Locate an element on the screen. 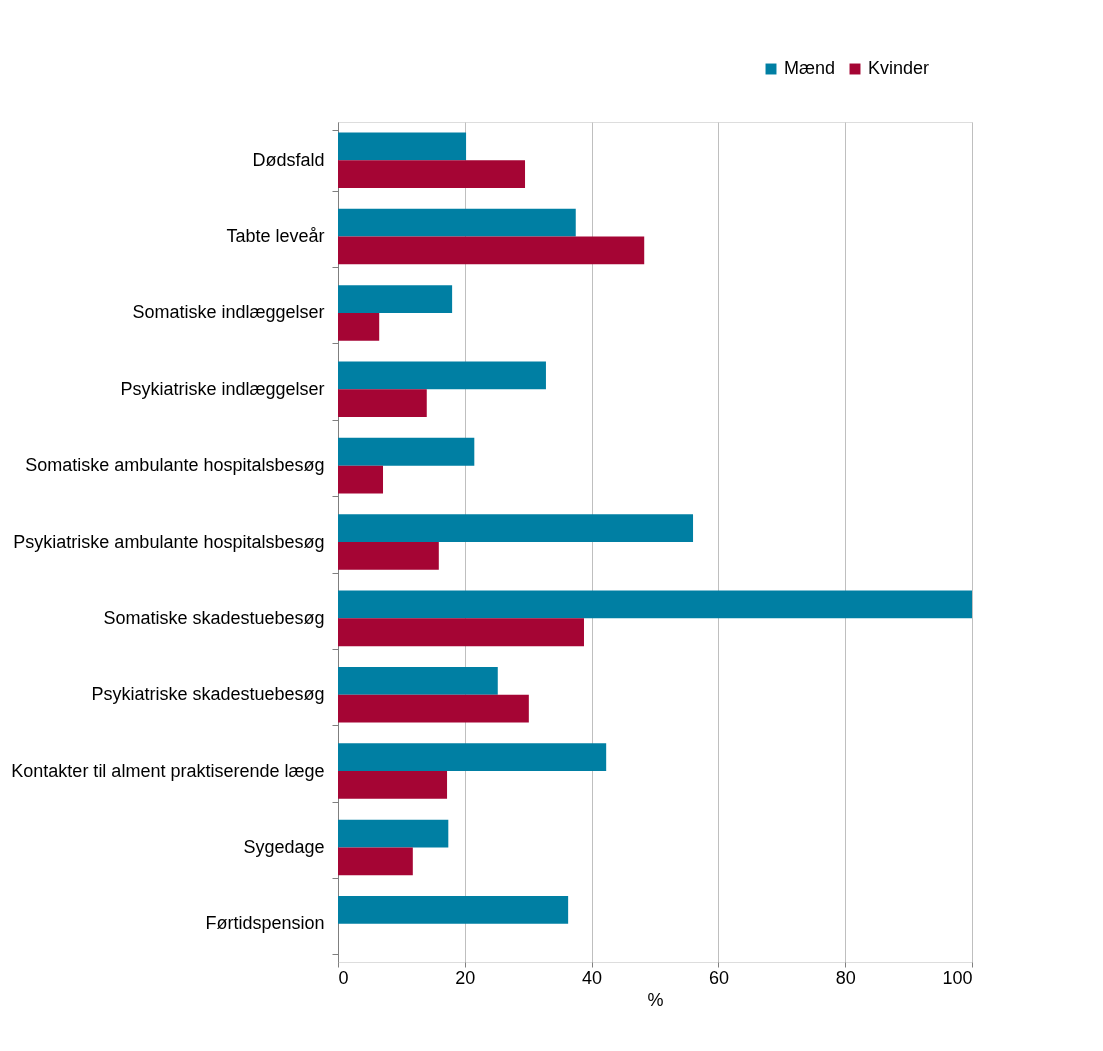  y-tick-label: Somatiske skadestuebesøg is located at coordinates (214, 617).